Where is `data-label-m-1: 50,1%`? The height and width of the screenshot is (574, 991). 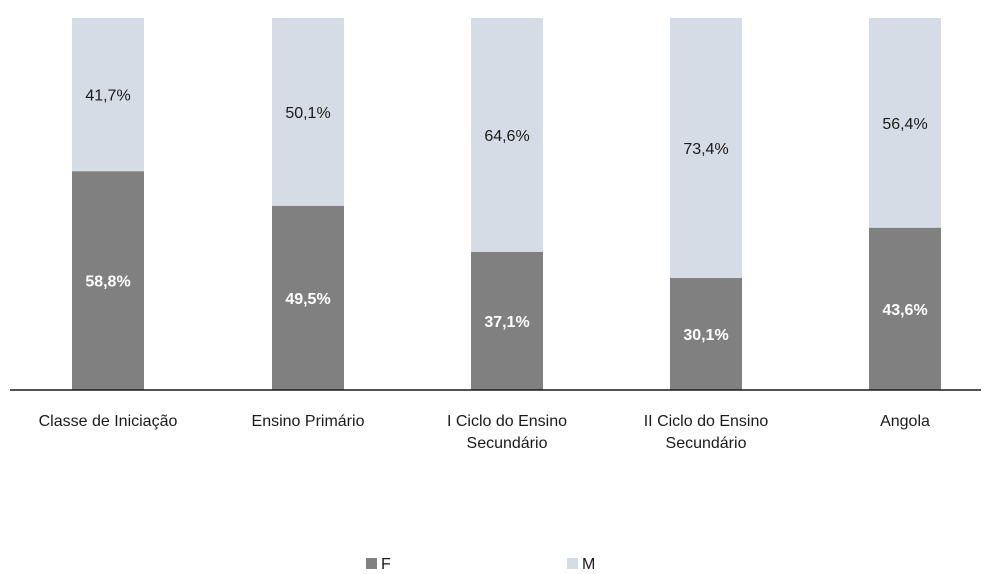 data-label-m-1: 50,1% is located at coordinates (307, 113).